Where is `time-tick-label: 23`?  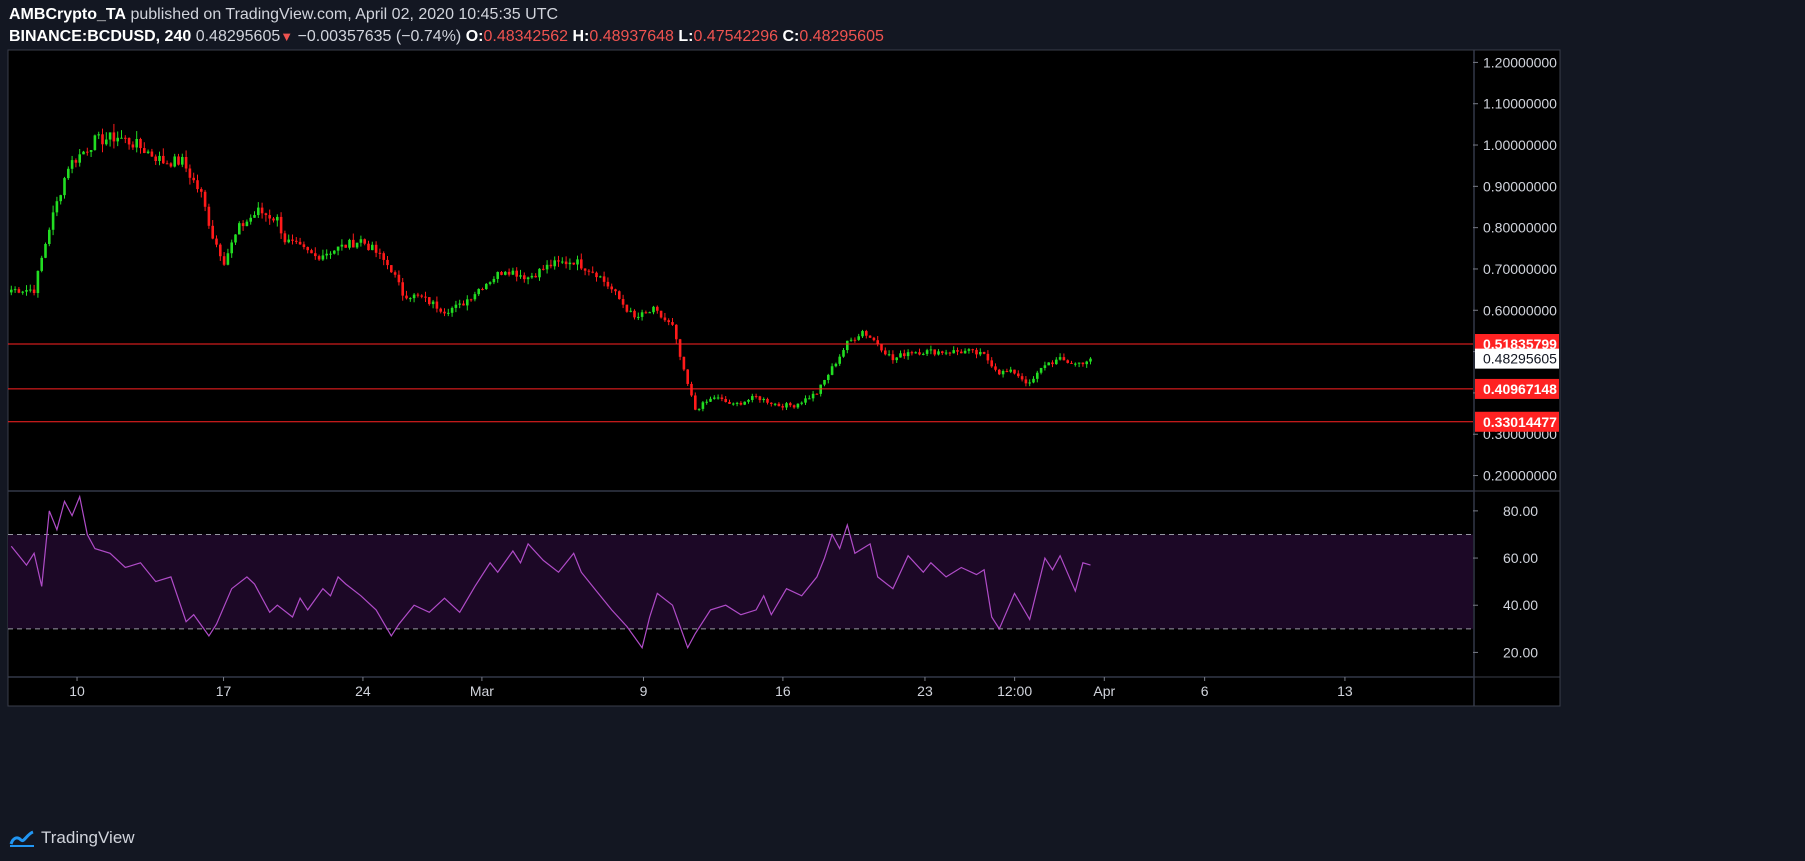
time-tick-label: 23 is located at coordinates (925, 691).